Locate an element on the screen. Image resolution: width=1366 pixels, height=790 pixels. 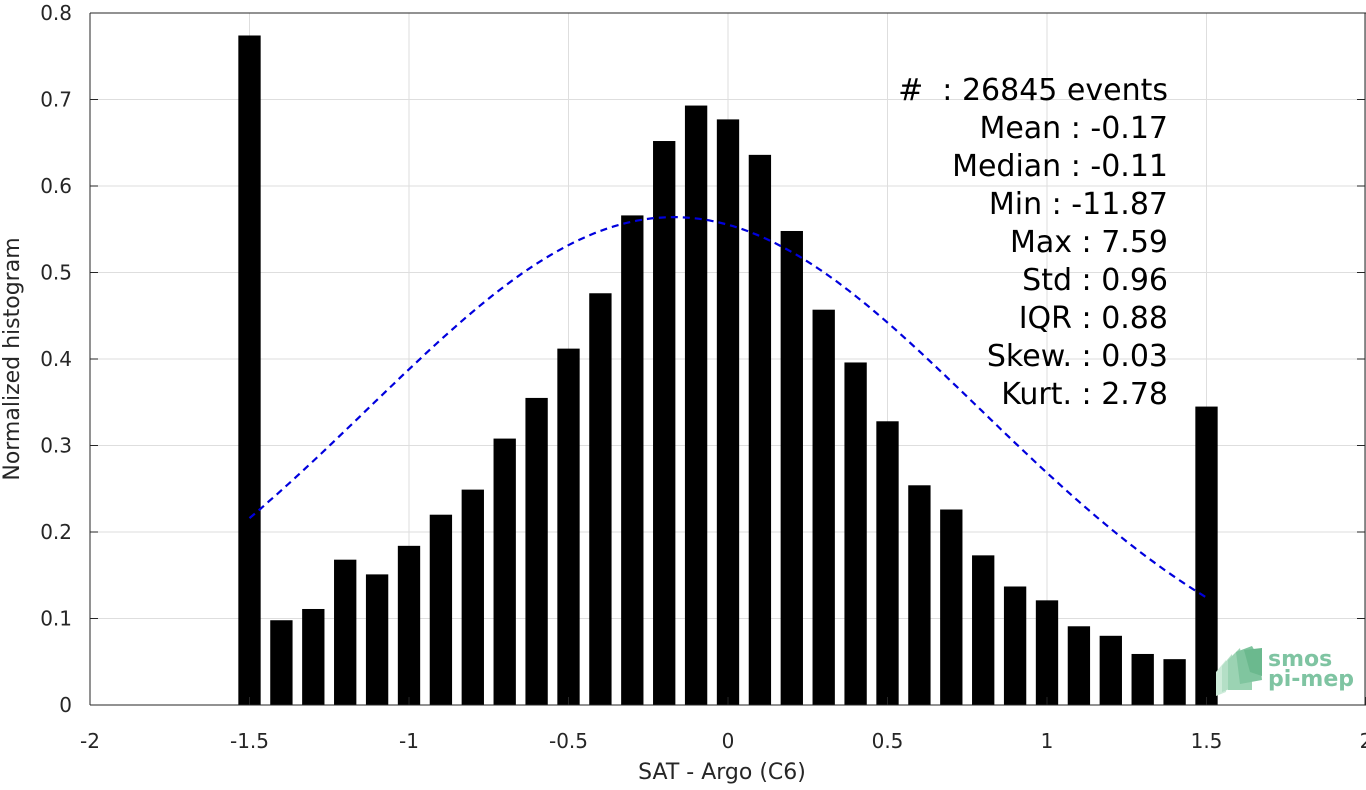
stats-line: Min : -11.87 is located at coordinates (1078, 204).